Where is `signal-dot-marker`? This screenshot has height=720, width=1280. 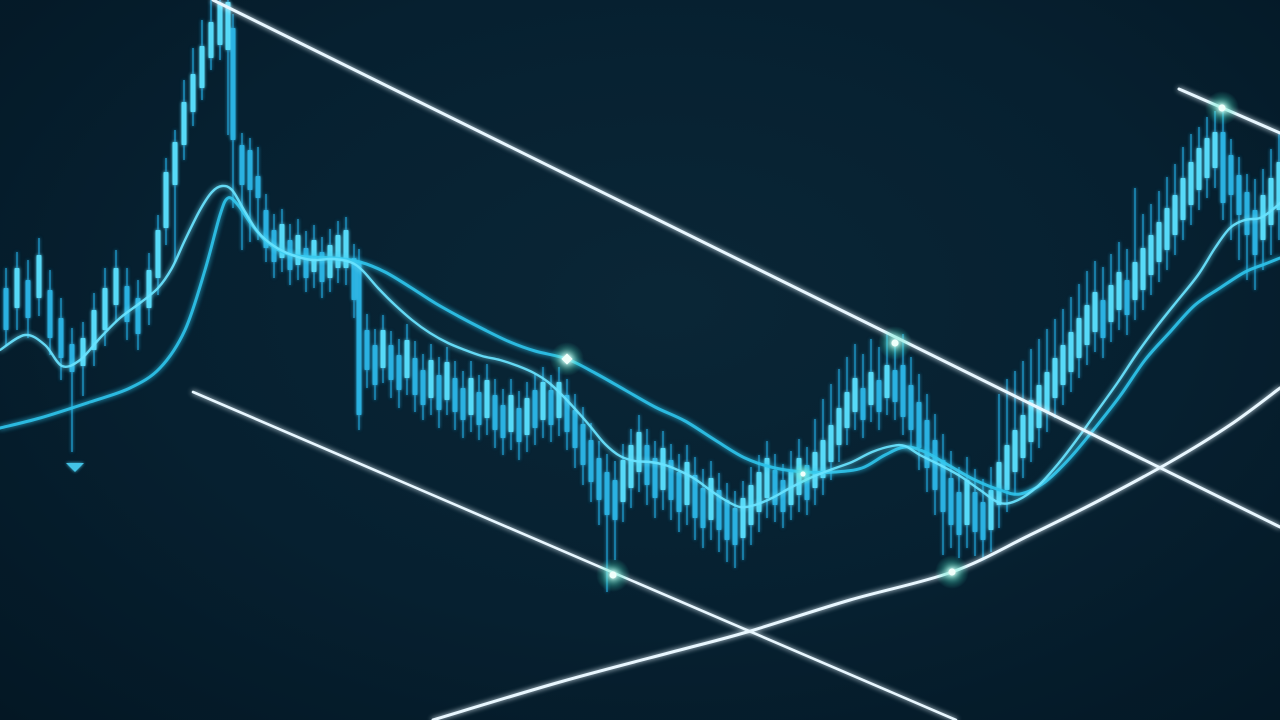 signal-dot-marker is located at coordinates (613, 575).